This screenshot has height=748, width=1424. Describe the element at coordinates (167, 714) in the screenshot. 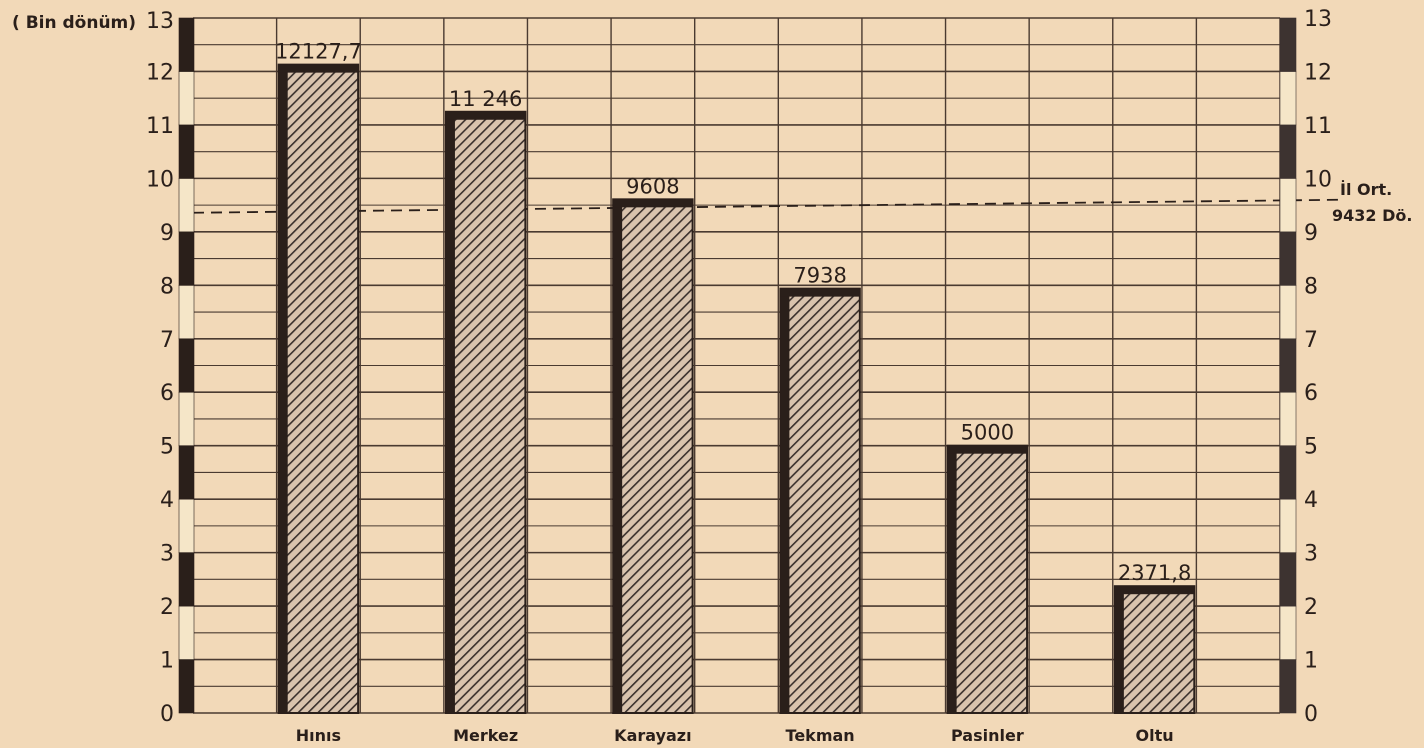

I see `y-tick-label-left: 0` at that location.